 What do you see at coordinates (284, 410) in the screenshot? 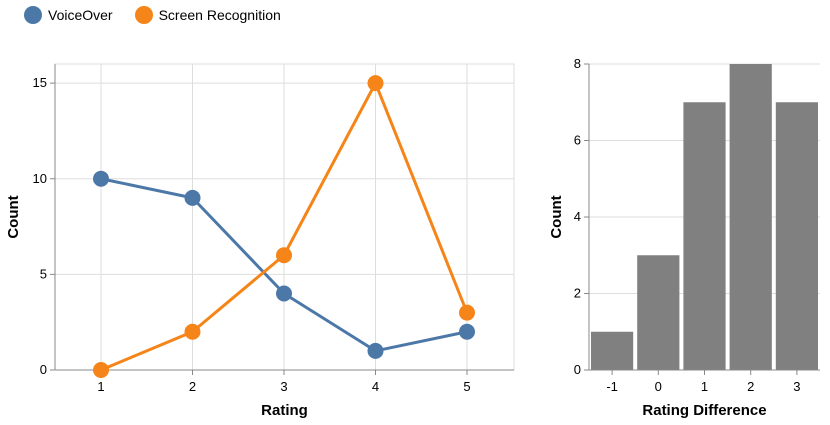
I see `x-axis-title: Rating` at bounding box center [284, 410].